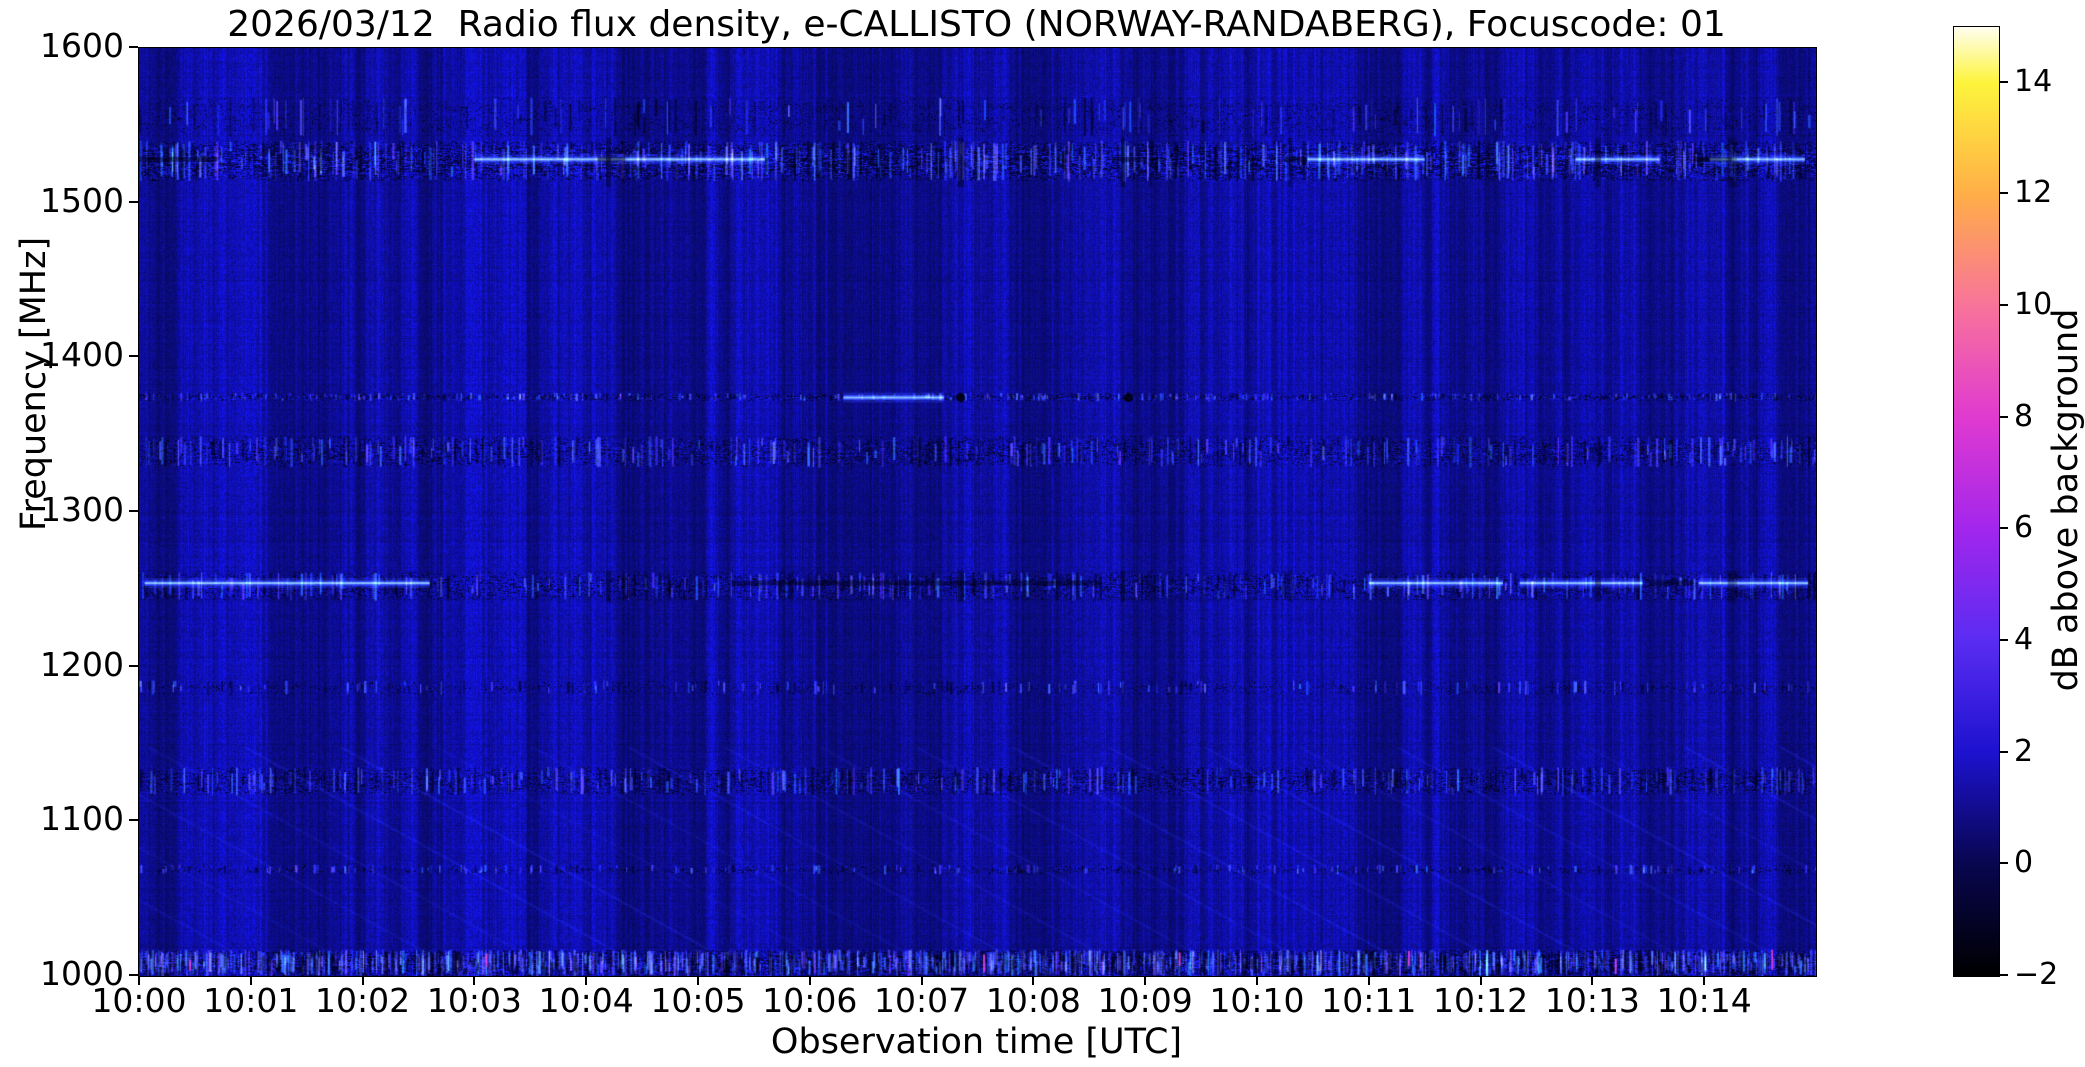  What do you see at coordinates (2036, 974) in the screenshot?
I see `colorbar-tick-label: −2` at bounding box center [2036, 974].